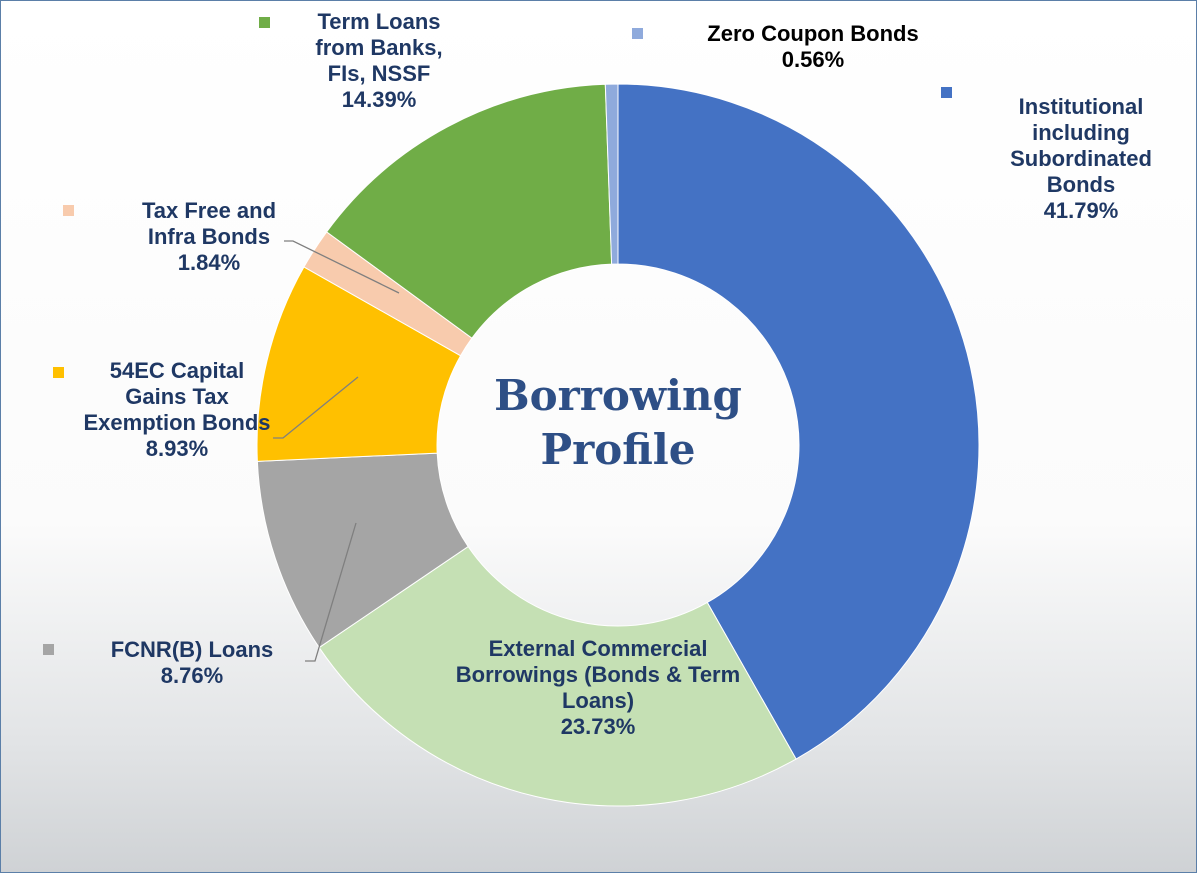 The height and width of the screenshot is (873, 1197). I want to click on category-name: Term Loans from Banks, FIs, NSSF, so click(379, 47).